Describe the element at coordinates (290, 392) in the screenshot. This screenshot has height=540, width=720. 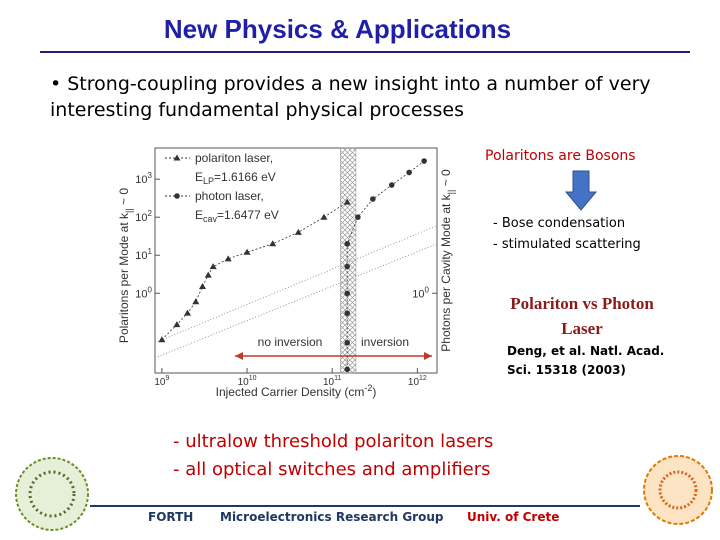
I see `axis-label-text: Injected Carrier Density (cm` at that location.